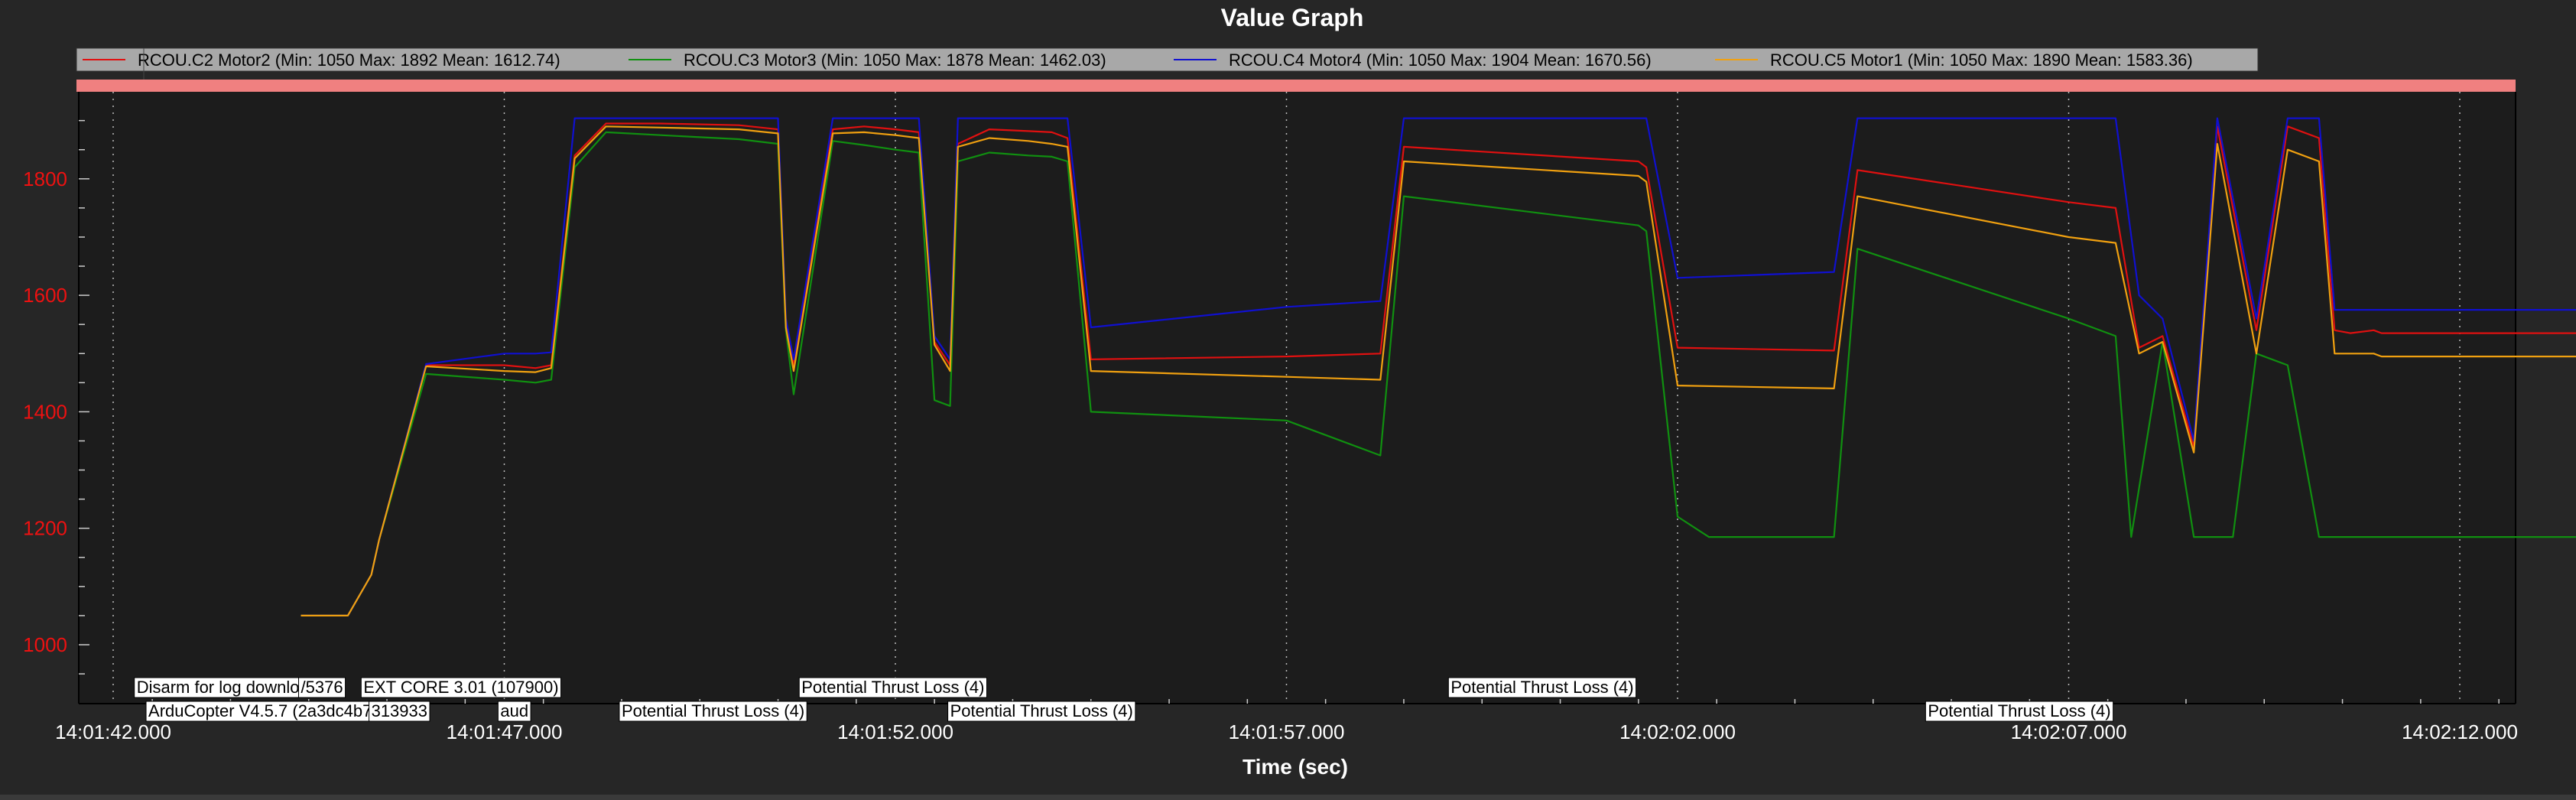 This screenshot has height=800, width=2576. I want to click on y-tick-label: 1200, so click(45, 528).